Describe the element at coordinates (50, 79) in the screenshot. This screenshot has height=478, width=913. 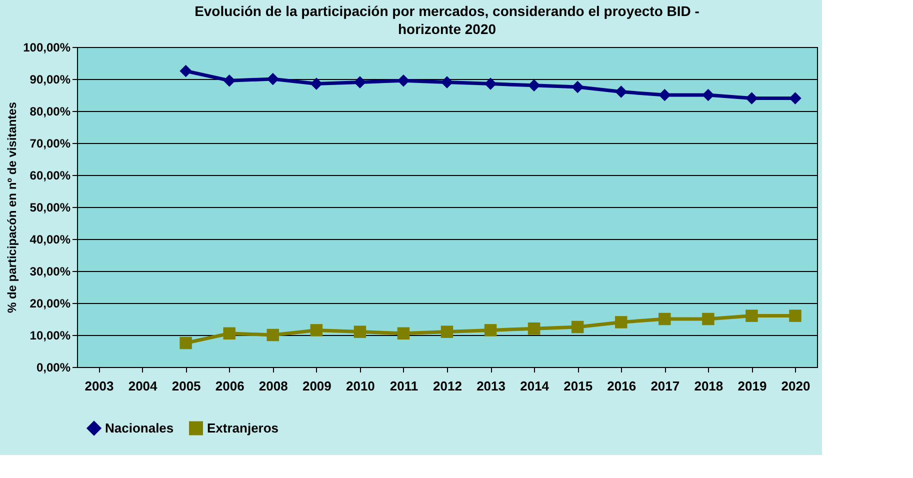
I see `y-tick-label: 90,00%` at that location.